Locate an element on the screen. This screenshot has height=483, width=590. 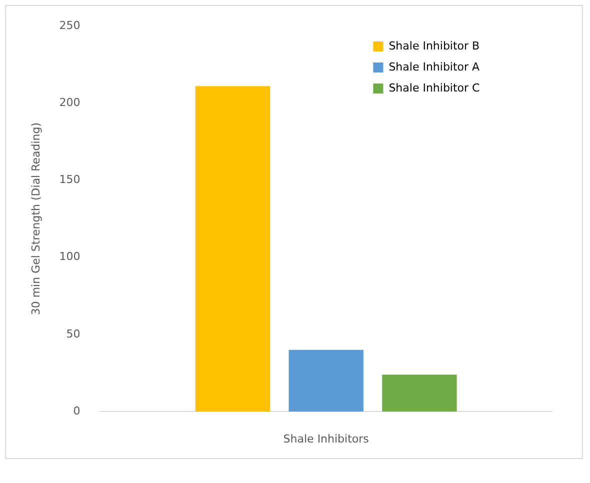
y-tick-label: 50 is located at coordinates (73, 333).